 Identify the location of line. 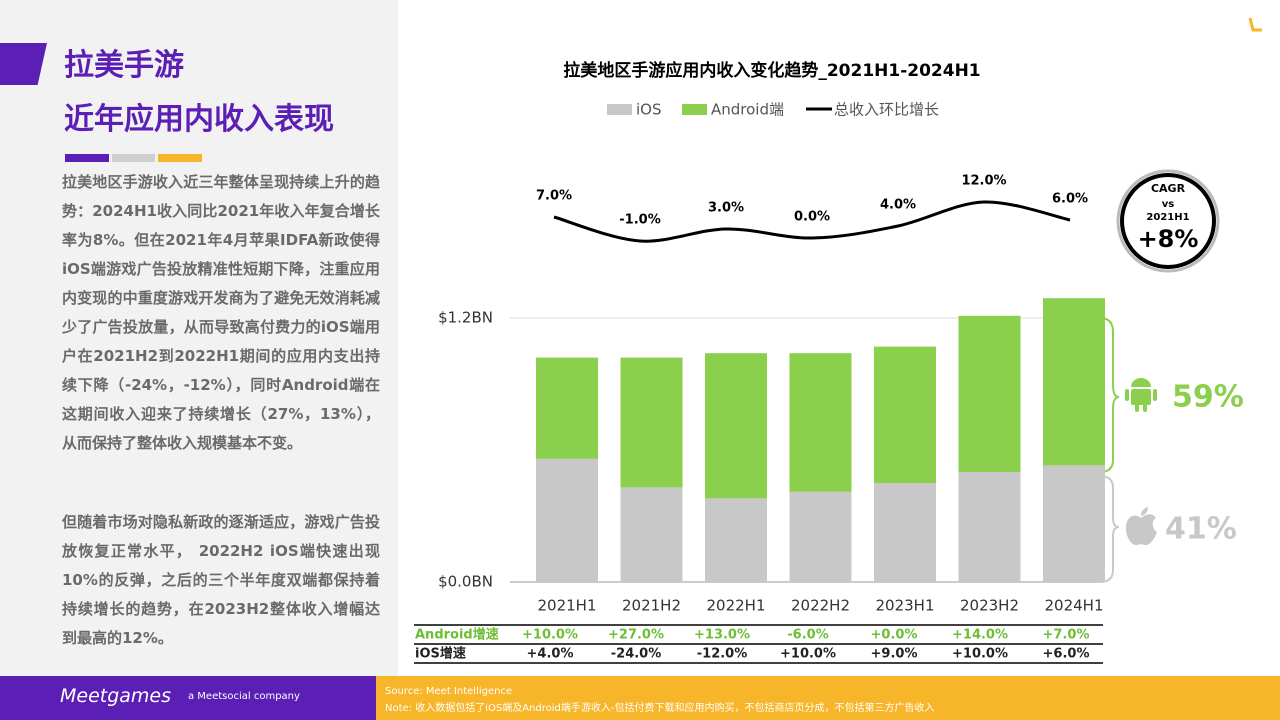
(812, 221).